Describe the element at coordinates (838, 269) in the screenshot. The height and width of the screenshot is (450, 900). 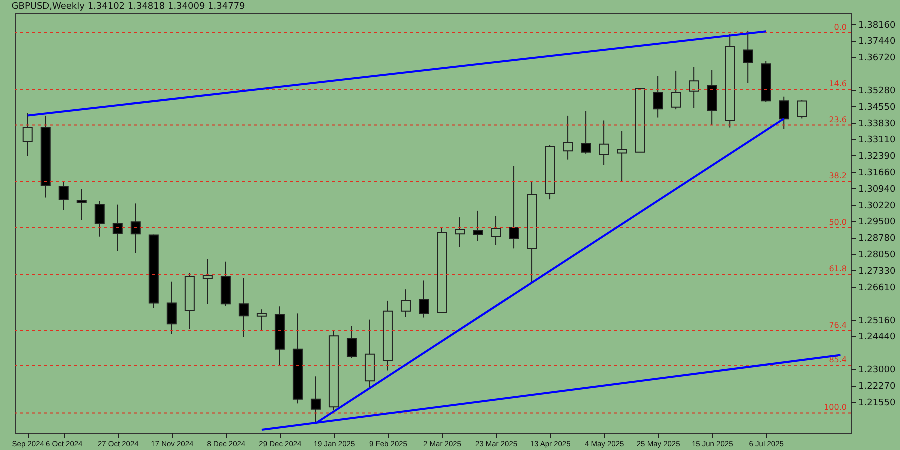
I see `annotation: 61.8` at that location.